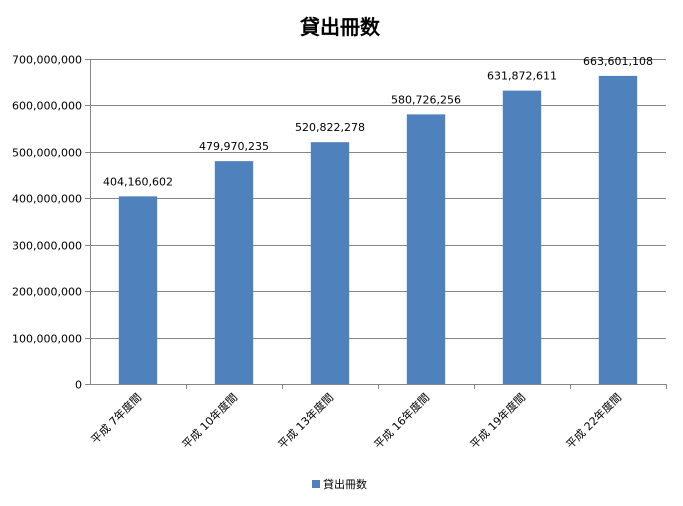 This screenshot has width=683, height=506. Describe the element at coordinates (209, 420) in the screenshot. I see `x-tick-label: 平成 10年度間` at that location.